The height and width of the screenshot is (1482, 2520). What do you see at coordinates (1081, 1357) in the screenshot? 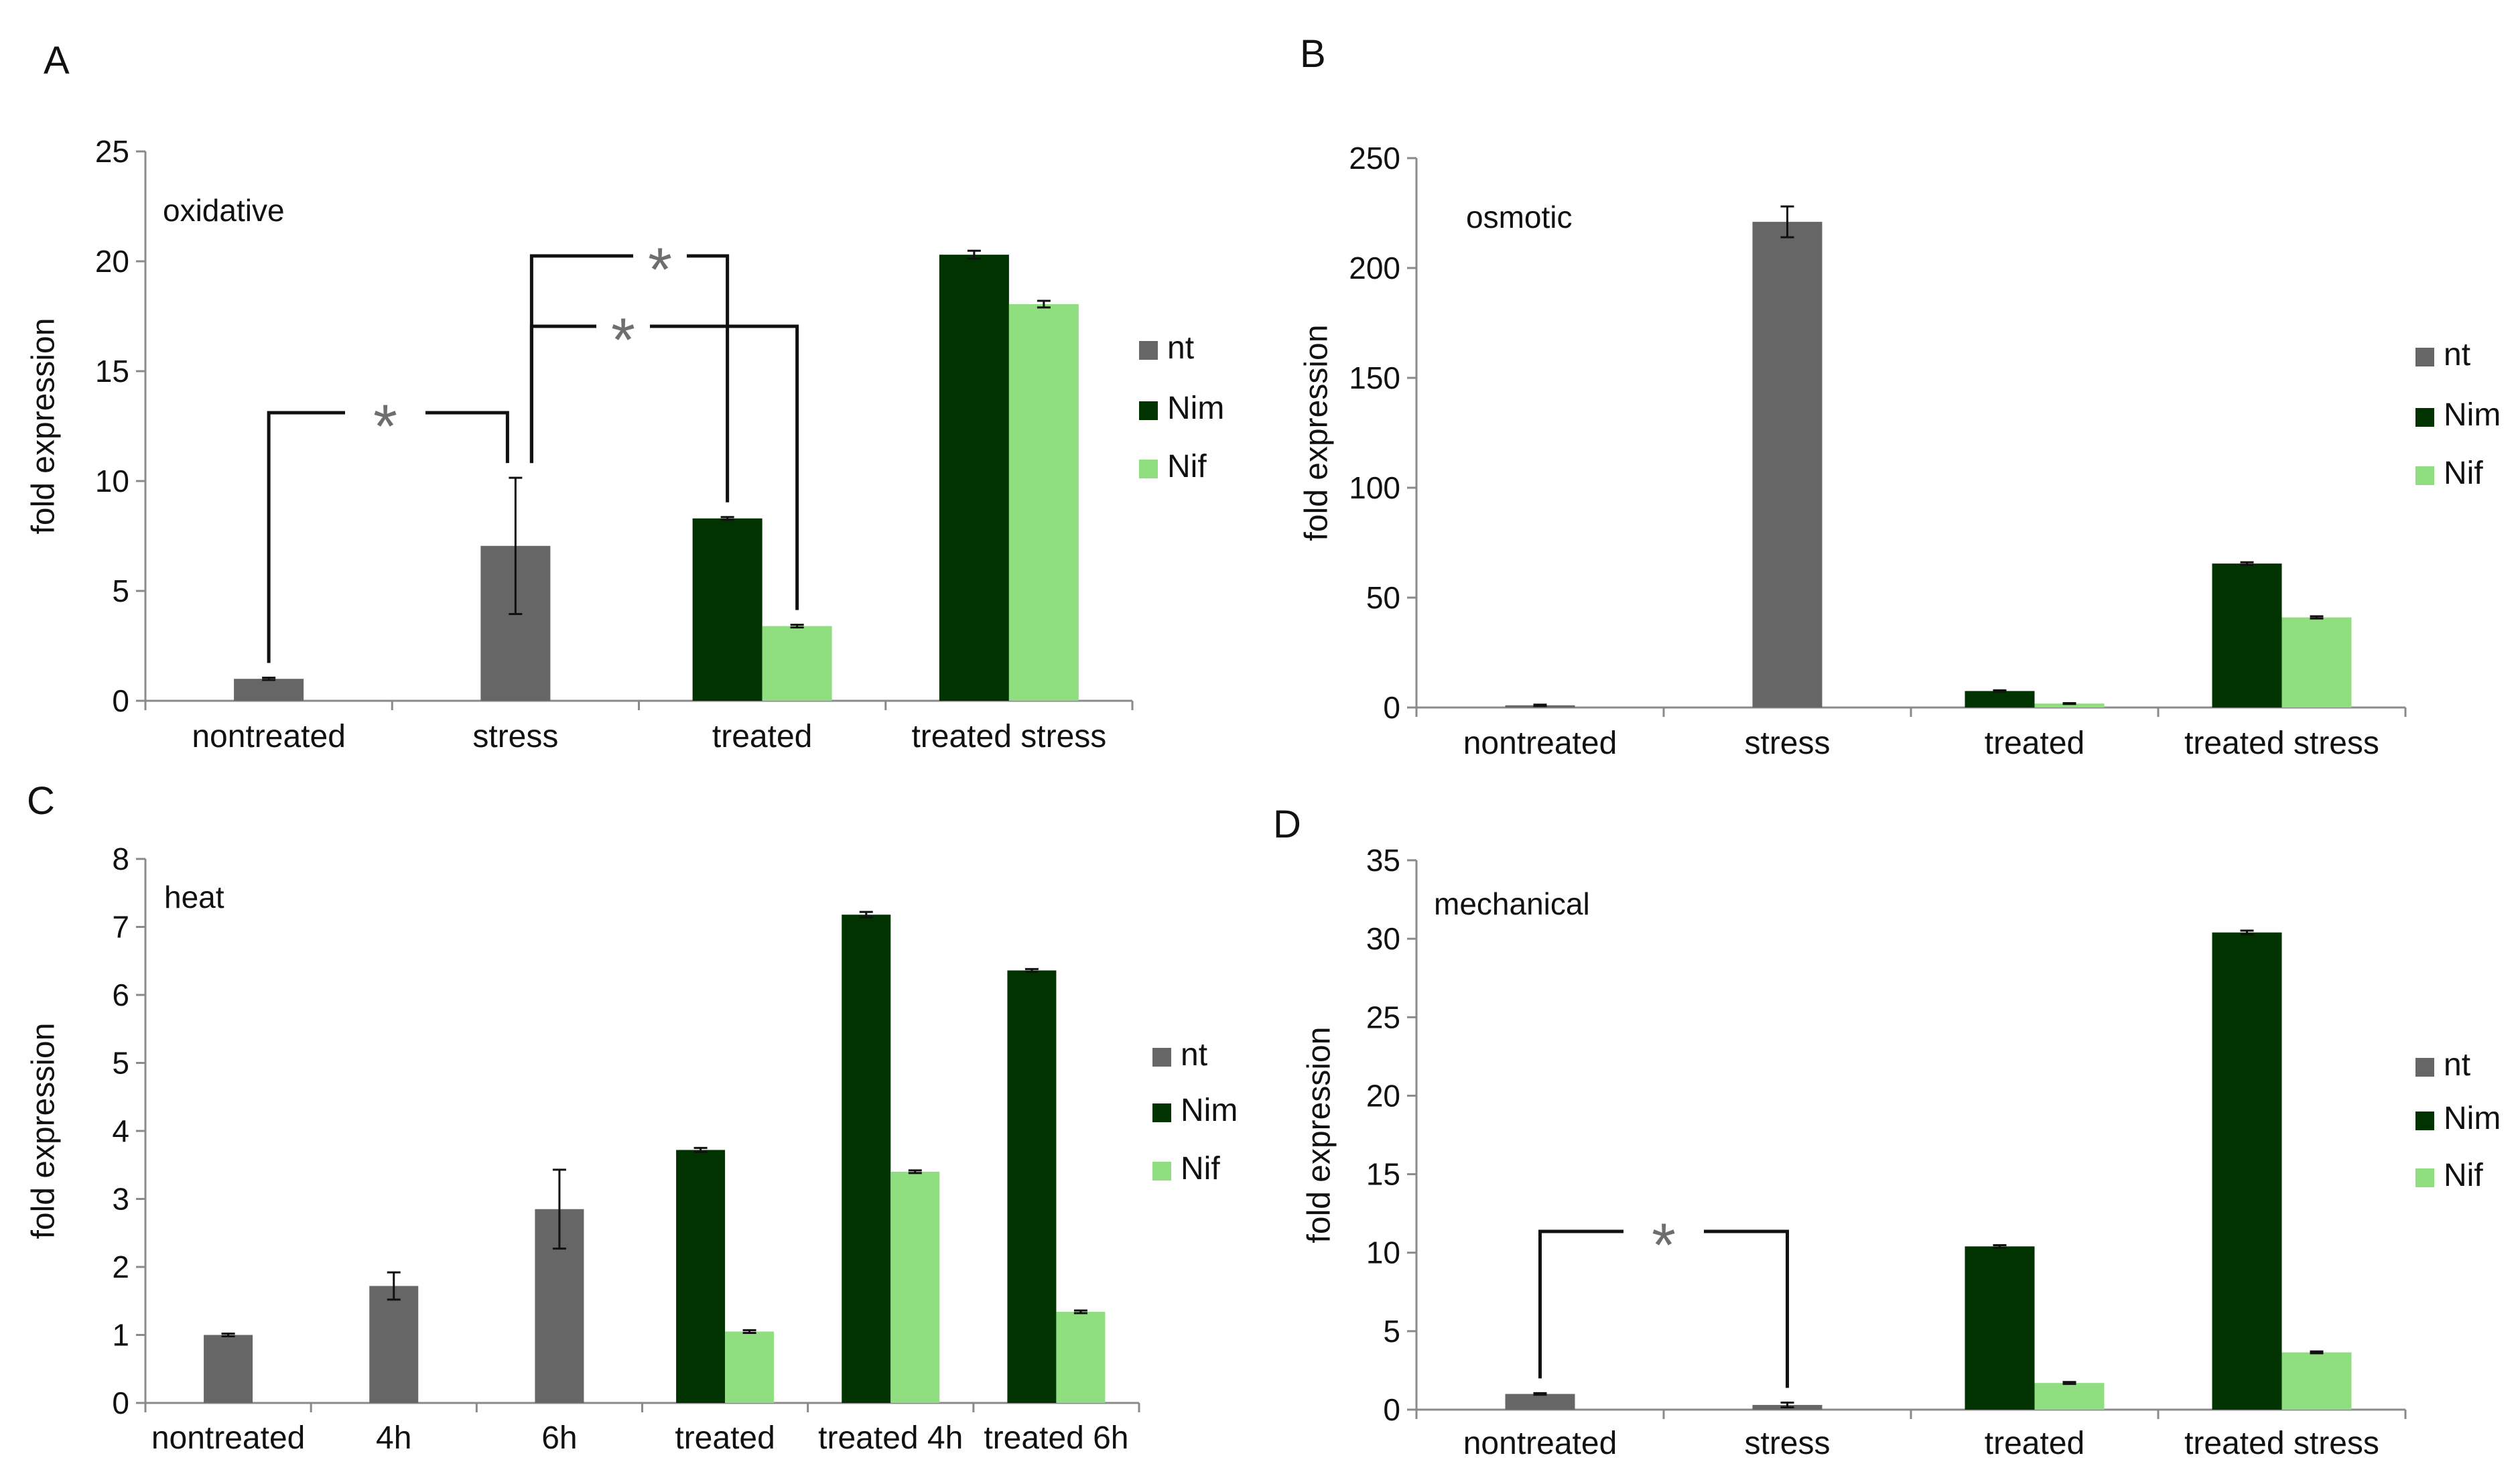
I see `bar-nif-treated-6h` at bounding box center [1081, 1357].